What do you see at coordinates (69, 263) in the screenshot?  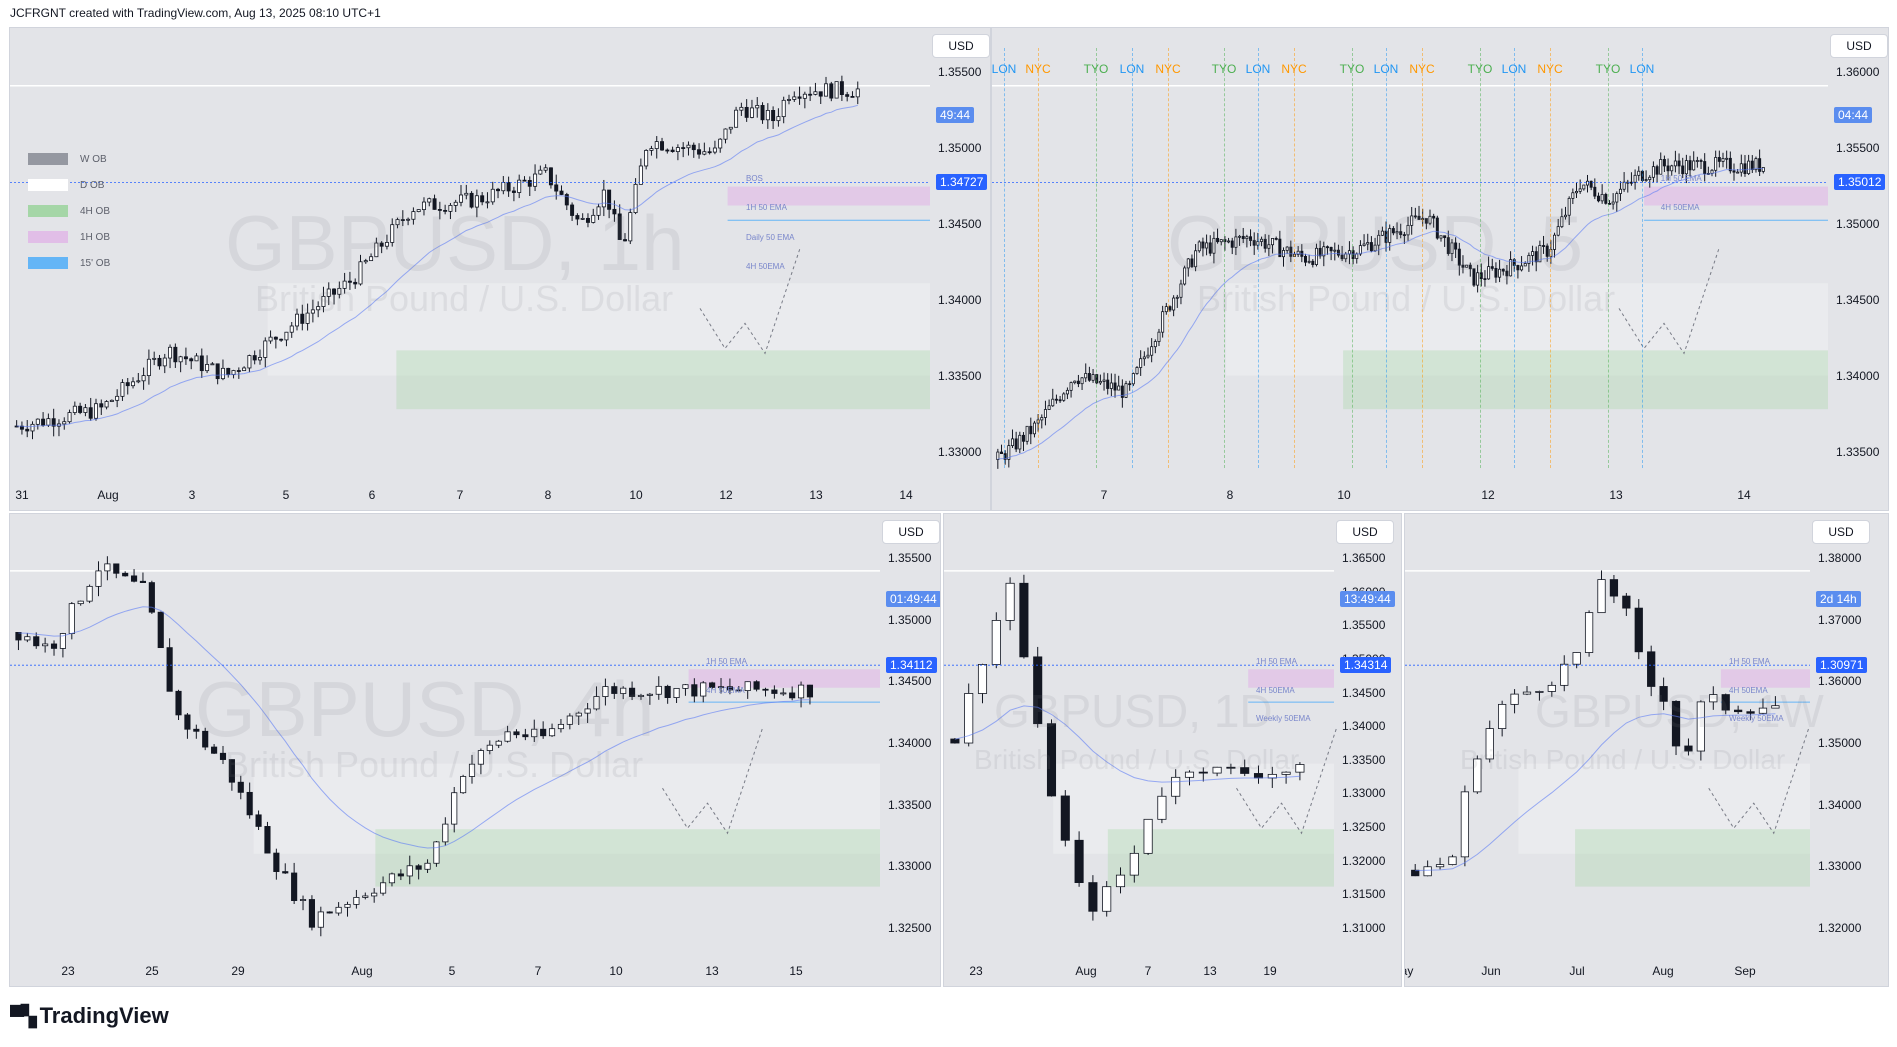 I see `legend-entry: 15' OB` at bounding box center [69, 263].